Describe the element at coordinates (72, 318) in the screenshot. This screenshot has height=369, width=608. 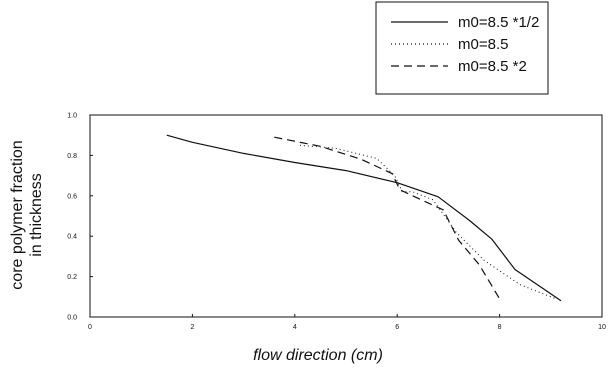
I see `y-tick-label: 0.0` at that location.